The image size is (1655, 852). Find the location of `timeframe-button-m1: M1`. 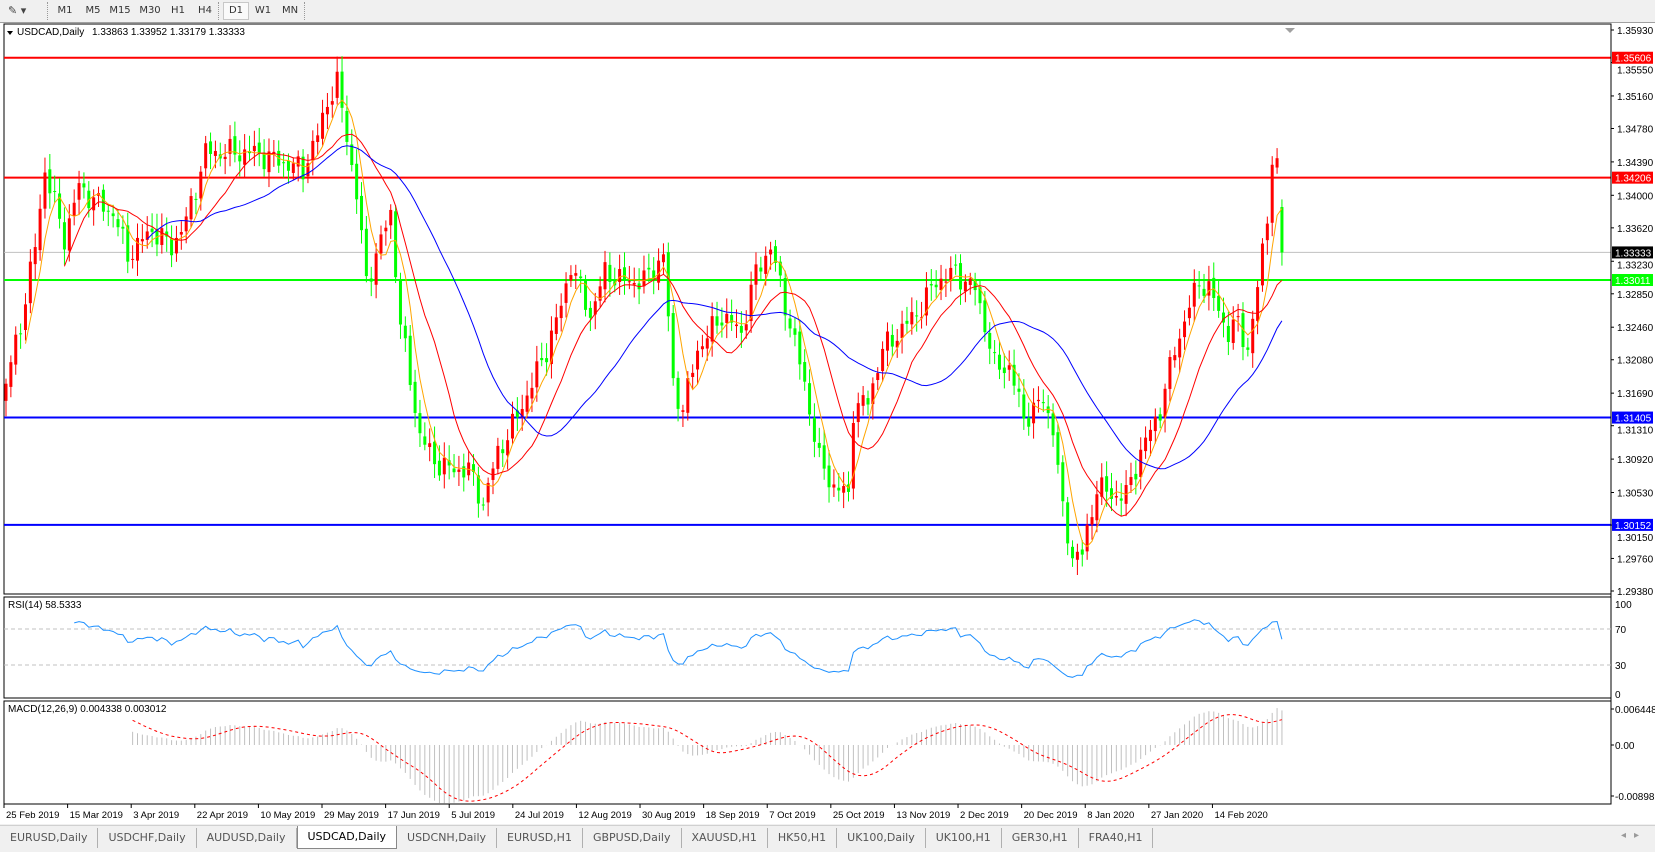

timeframe-button-m1: M1 is located at coordinates (65, 10).